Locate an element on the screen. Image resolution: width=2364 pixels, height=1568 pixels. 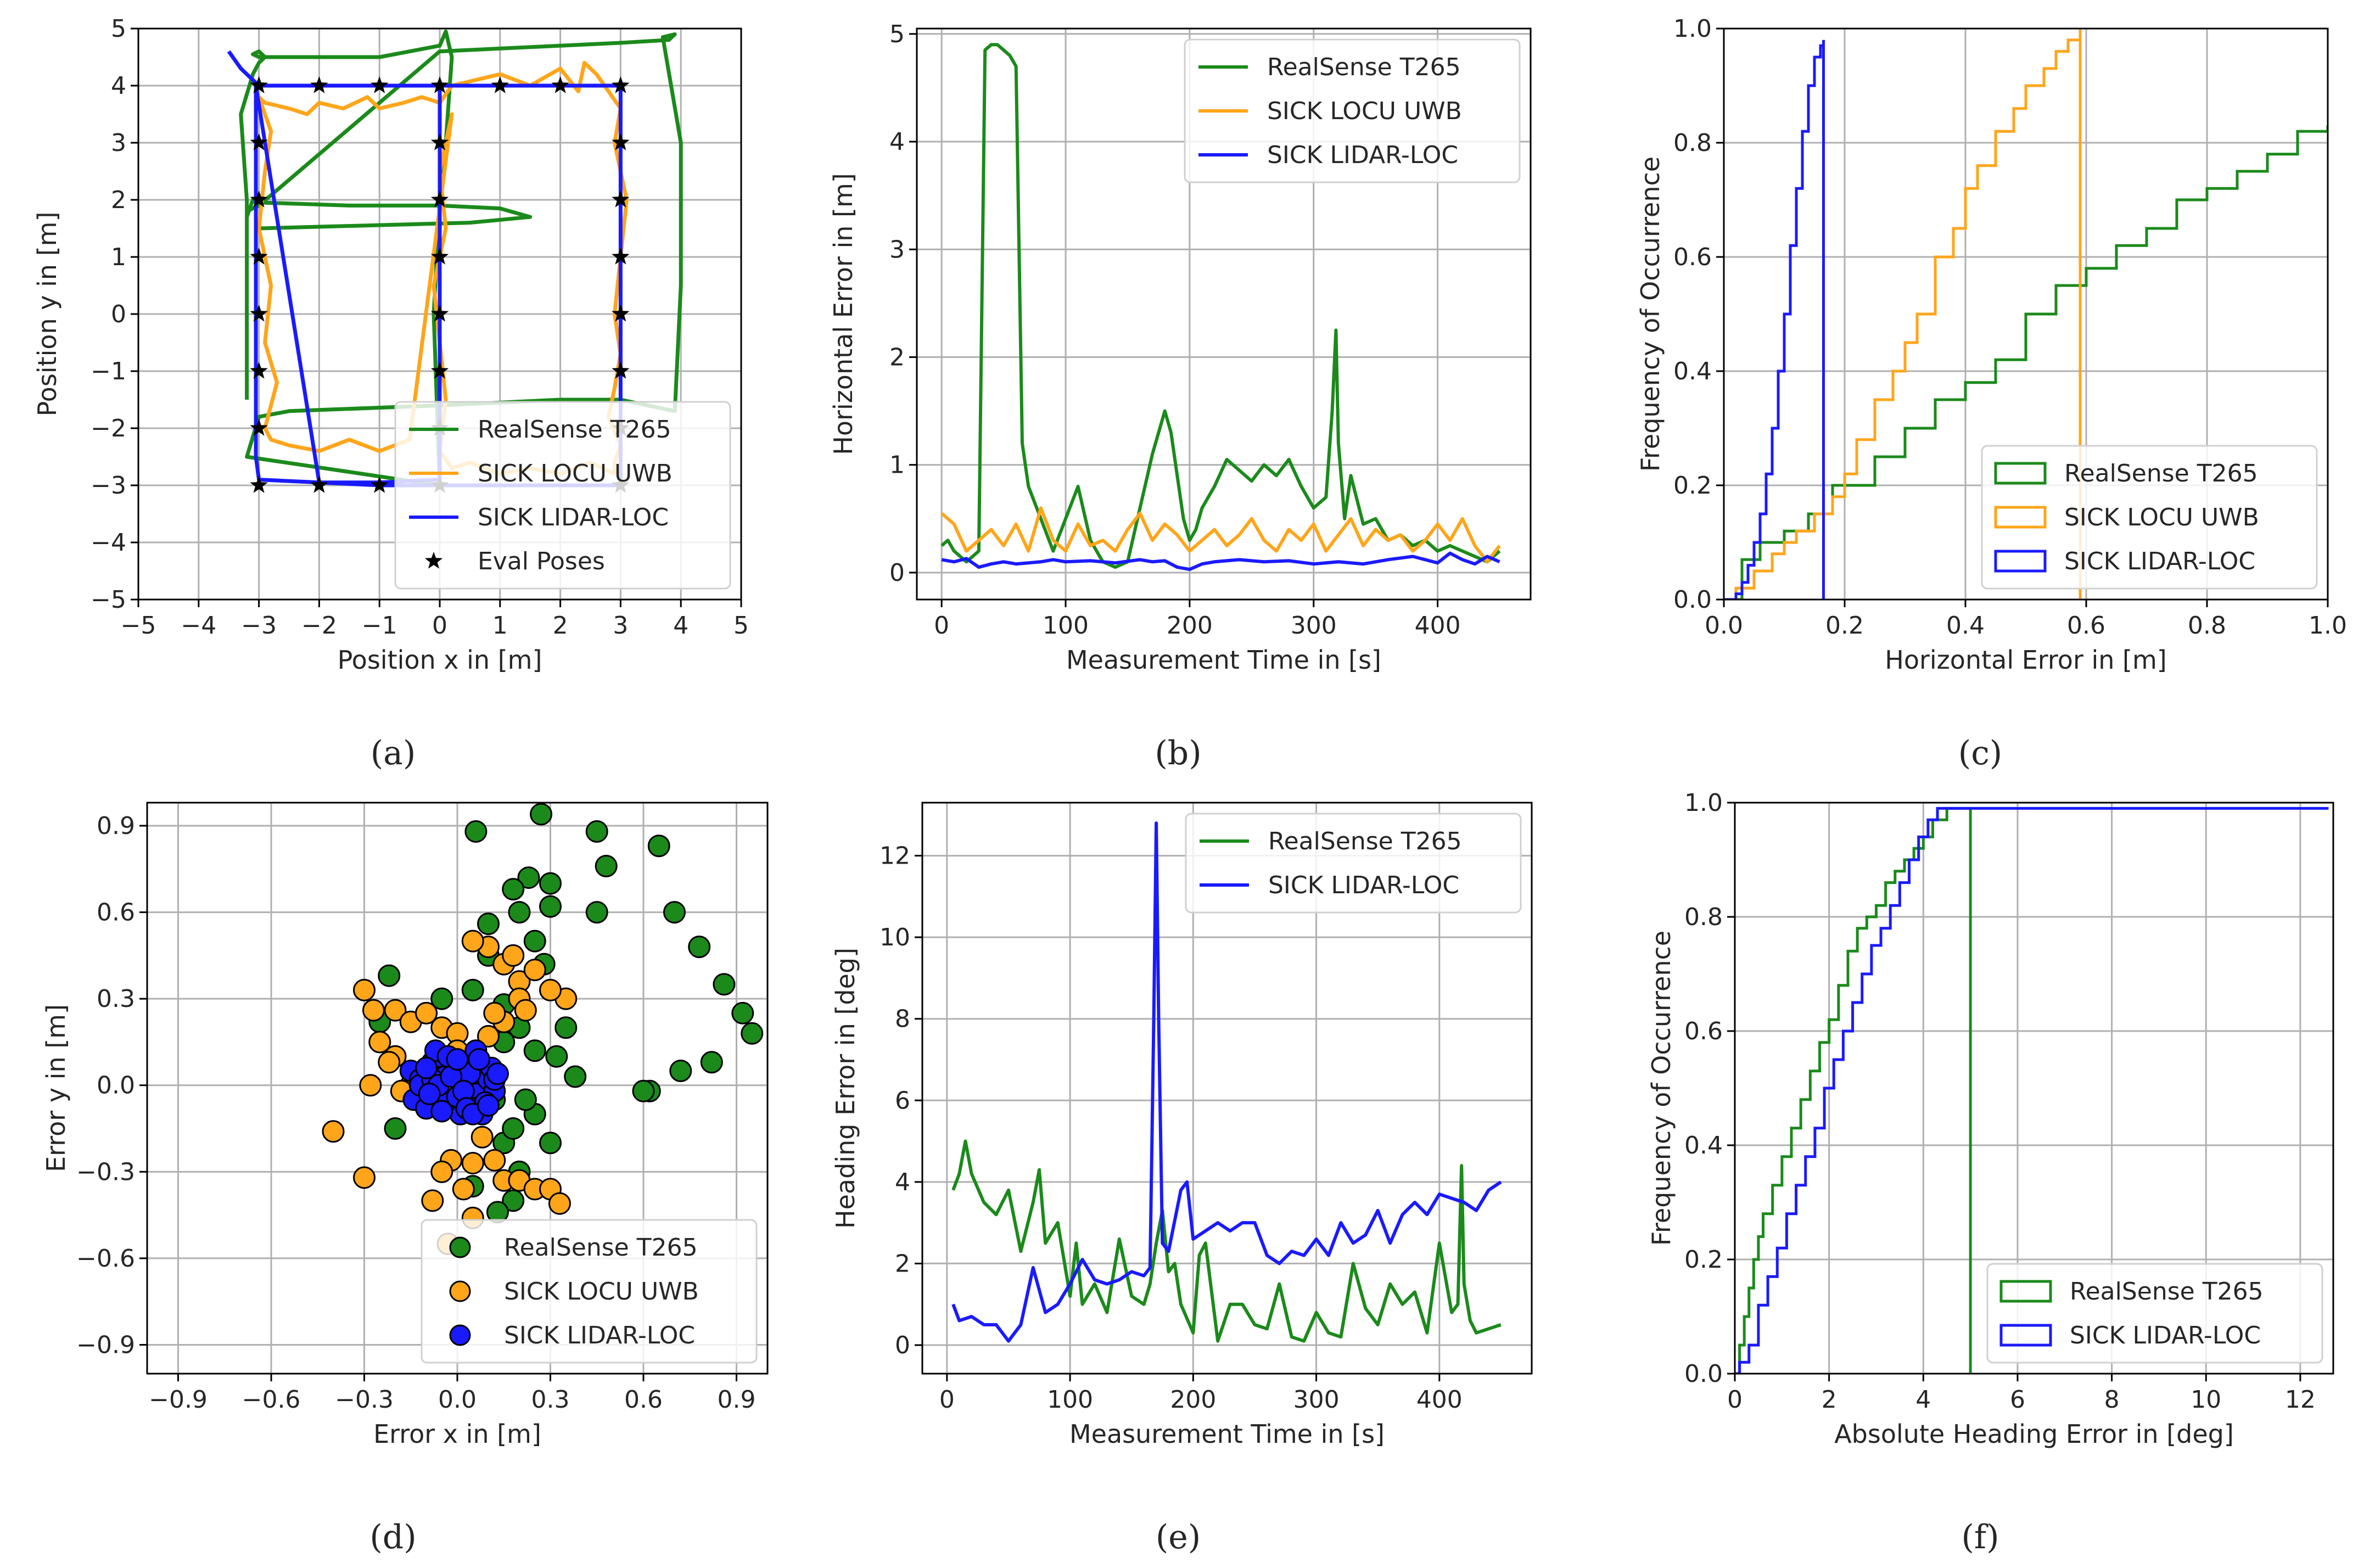
y-tick-label: 0.3 is located at coordinates (116, 999).